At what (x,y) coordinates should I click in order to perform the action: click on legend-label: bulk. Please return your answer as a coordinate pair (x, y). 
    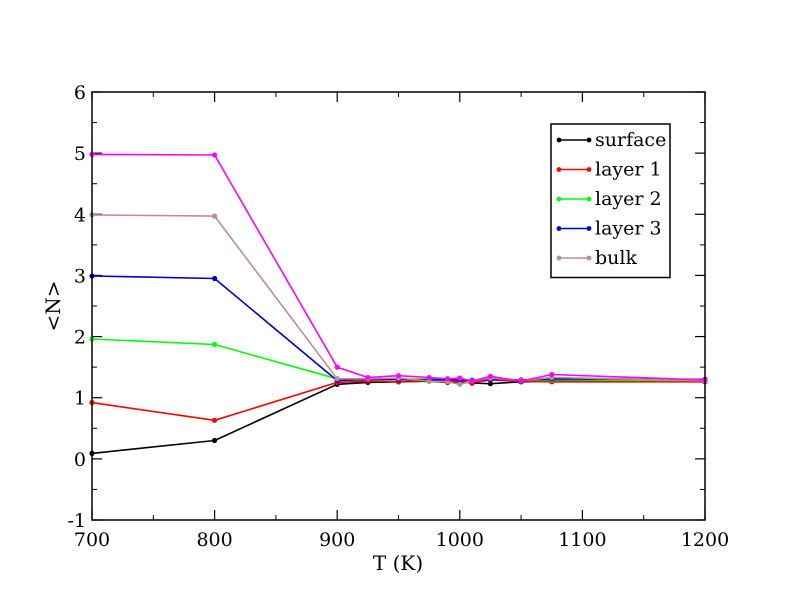
    Looking at the image, I should click on (616, 258).